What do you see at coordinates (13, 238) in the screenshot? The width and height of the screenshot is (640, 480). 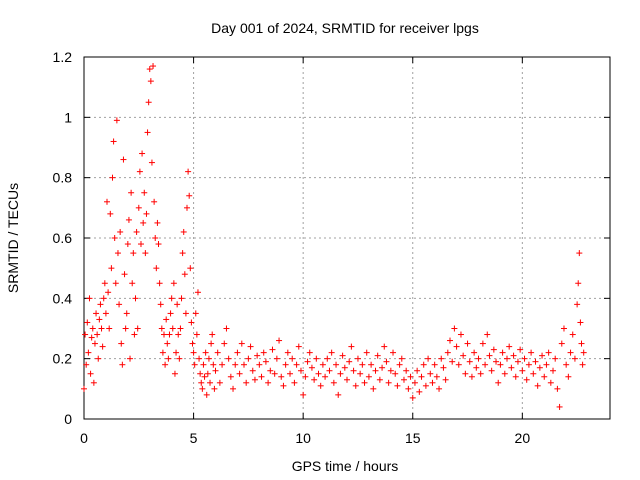 I see `y-axis-label: SRMTID / TECUs` at bounding box center [13, 238].